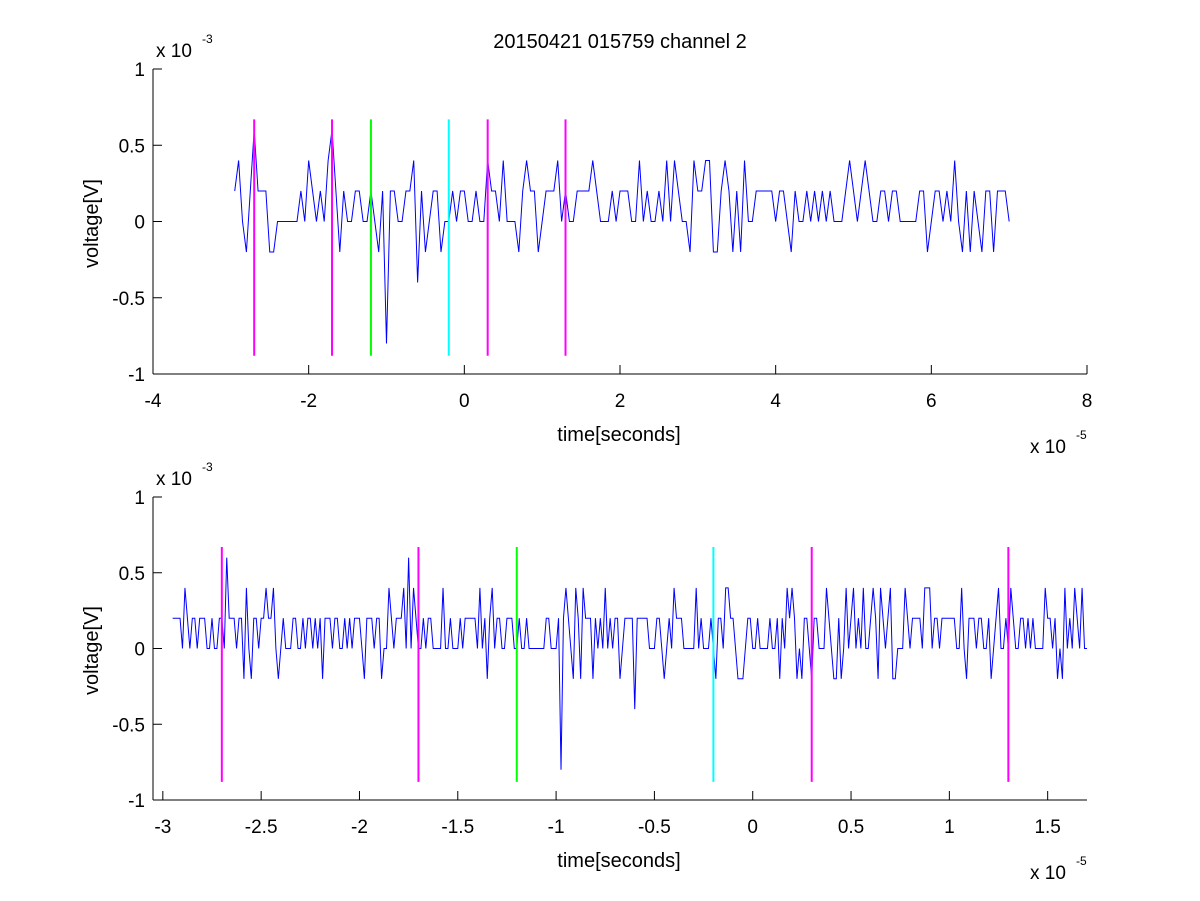 The height and width of the screenshot is (901, 1200). What do you see at coordinates (261, 827) in the screenshot?
I see `x-tick-label: -2.5` at bounding box center [261, 827].